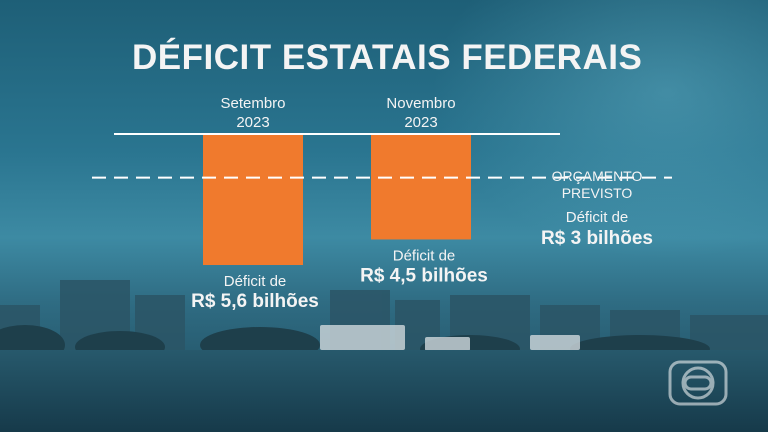 The width and height of the screenshot is (768, 432). Describe the element at coordinates (420, 122) in the screenshot. I see `category-year-2: 2023` at that location.